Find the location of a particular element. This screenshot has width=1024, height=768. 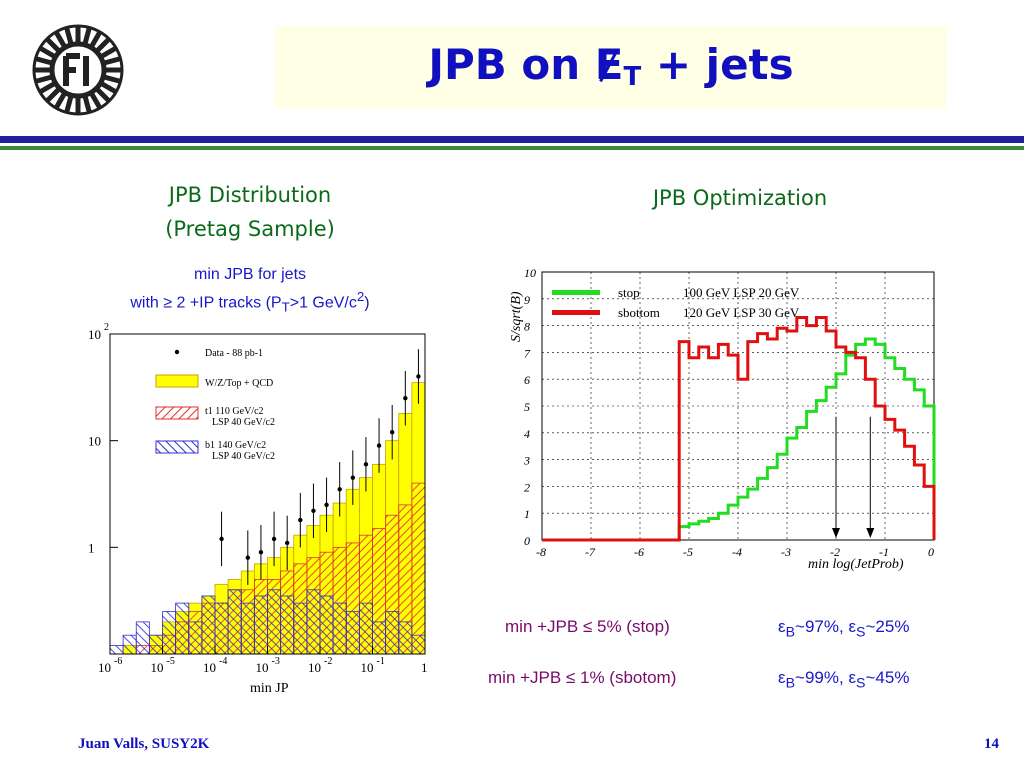

header-rule-green is located at coordinates (512, 148).